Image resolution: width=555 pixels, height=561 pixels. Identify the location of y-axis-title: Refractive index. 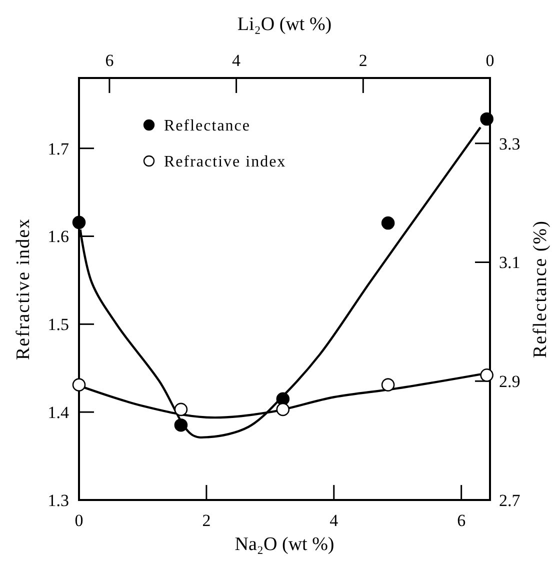
(23, 289).